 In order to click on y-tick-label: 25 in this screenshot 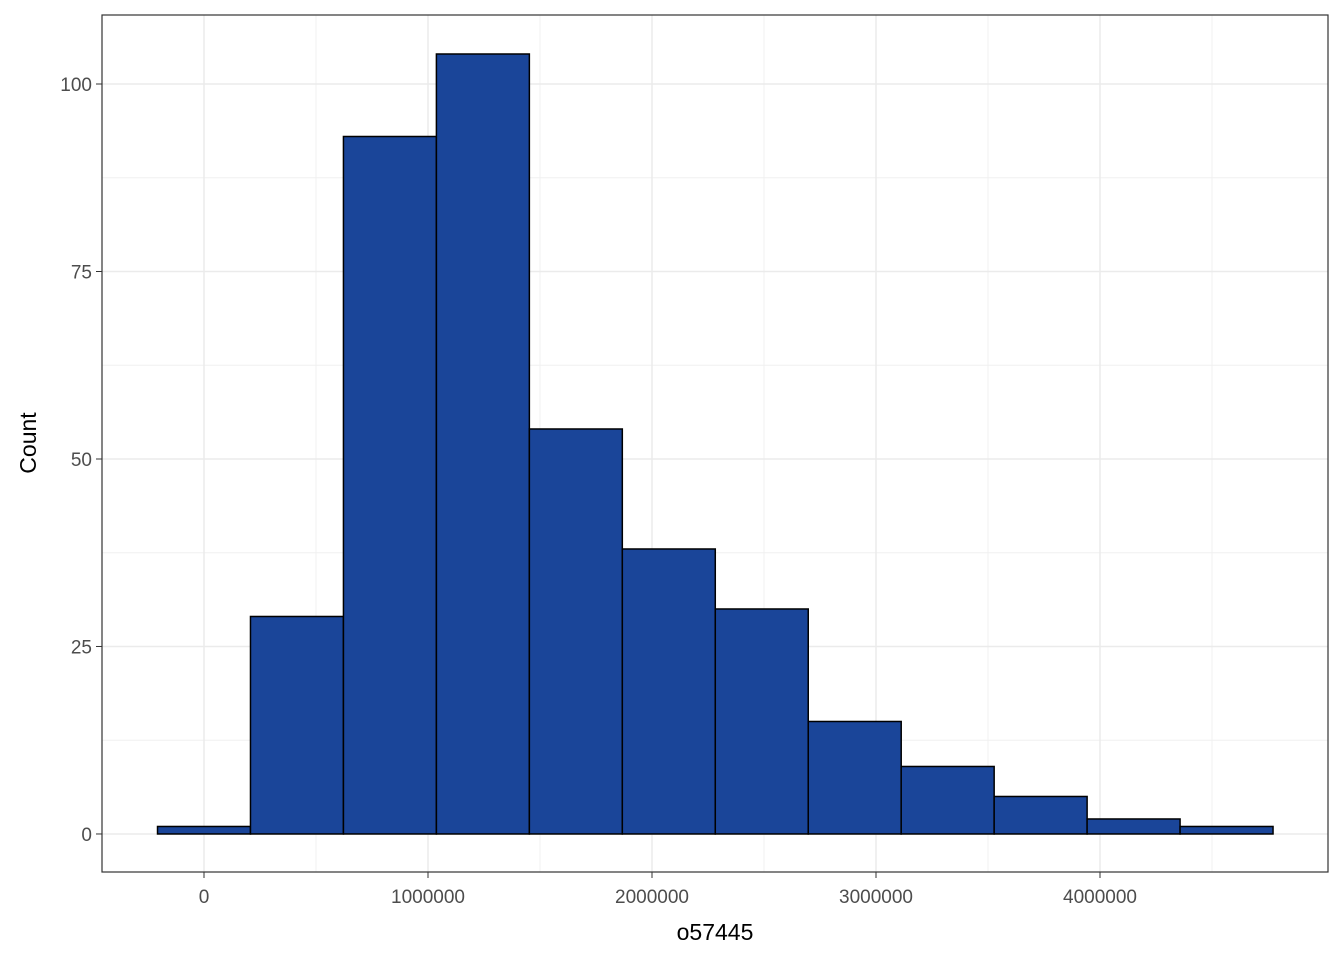, I will do `click(81, 647)`.